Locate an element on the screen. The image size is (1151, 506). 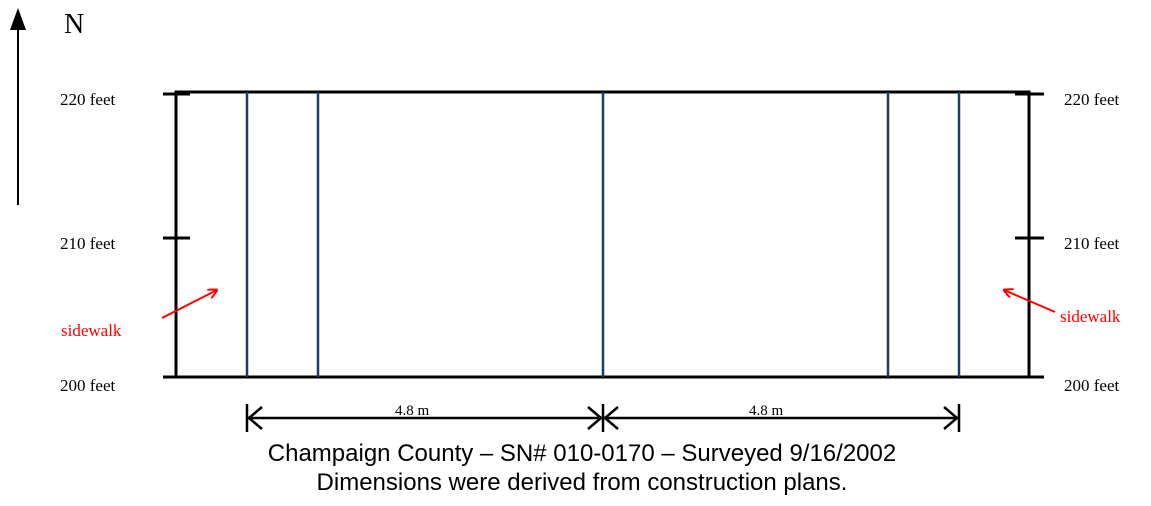
elevation-label-210-right: 210 feet is located at coordinates (1092, 243).